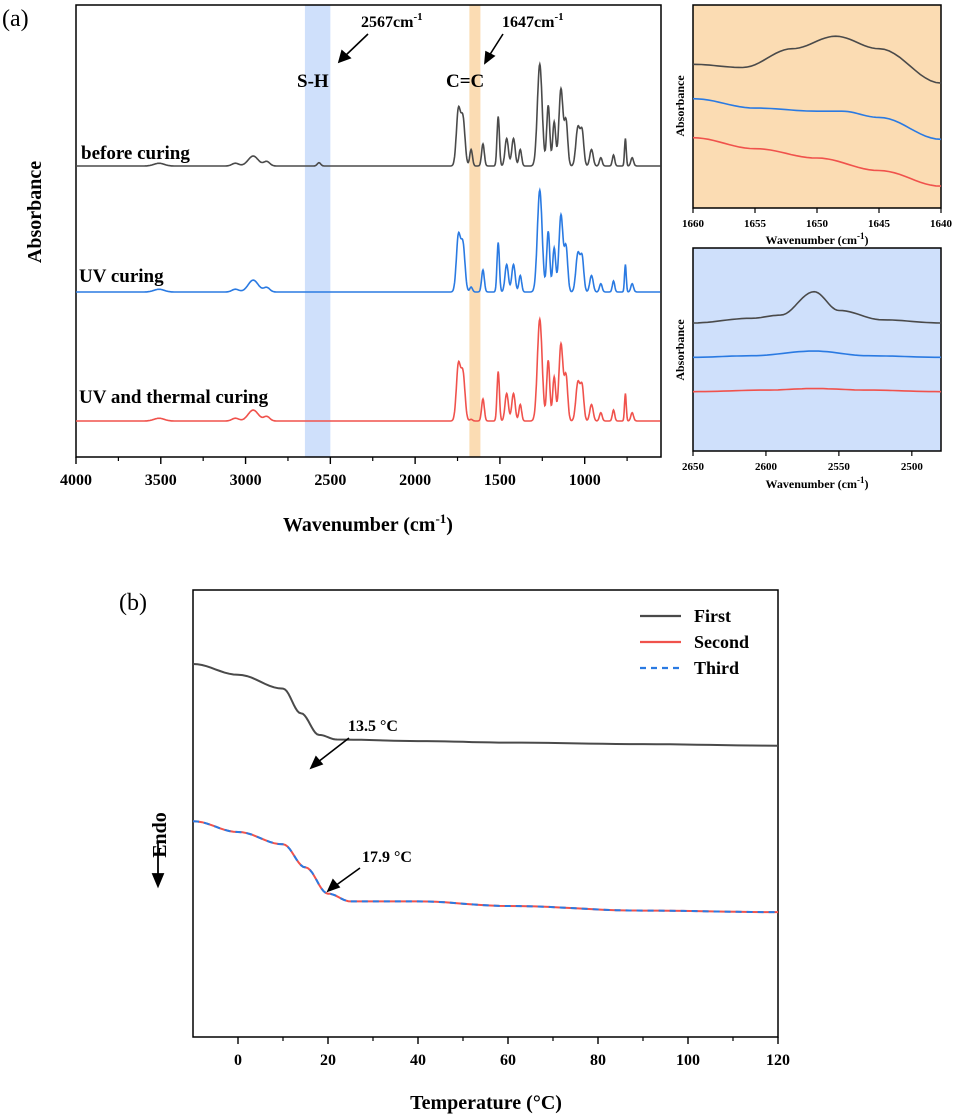  What do you see at coordinates (802, 462) in the screenshot?
I see `x-axis-inset-sh: 2650 2600 2550 2500` at bounding box center [802, 462].